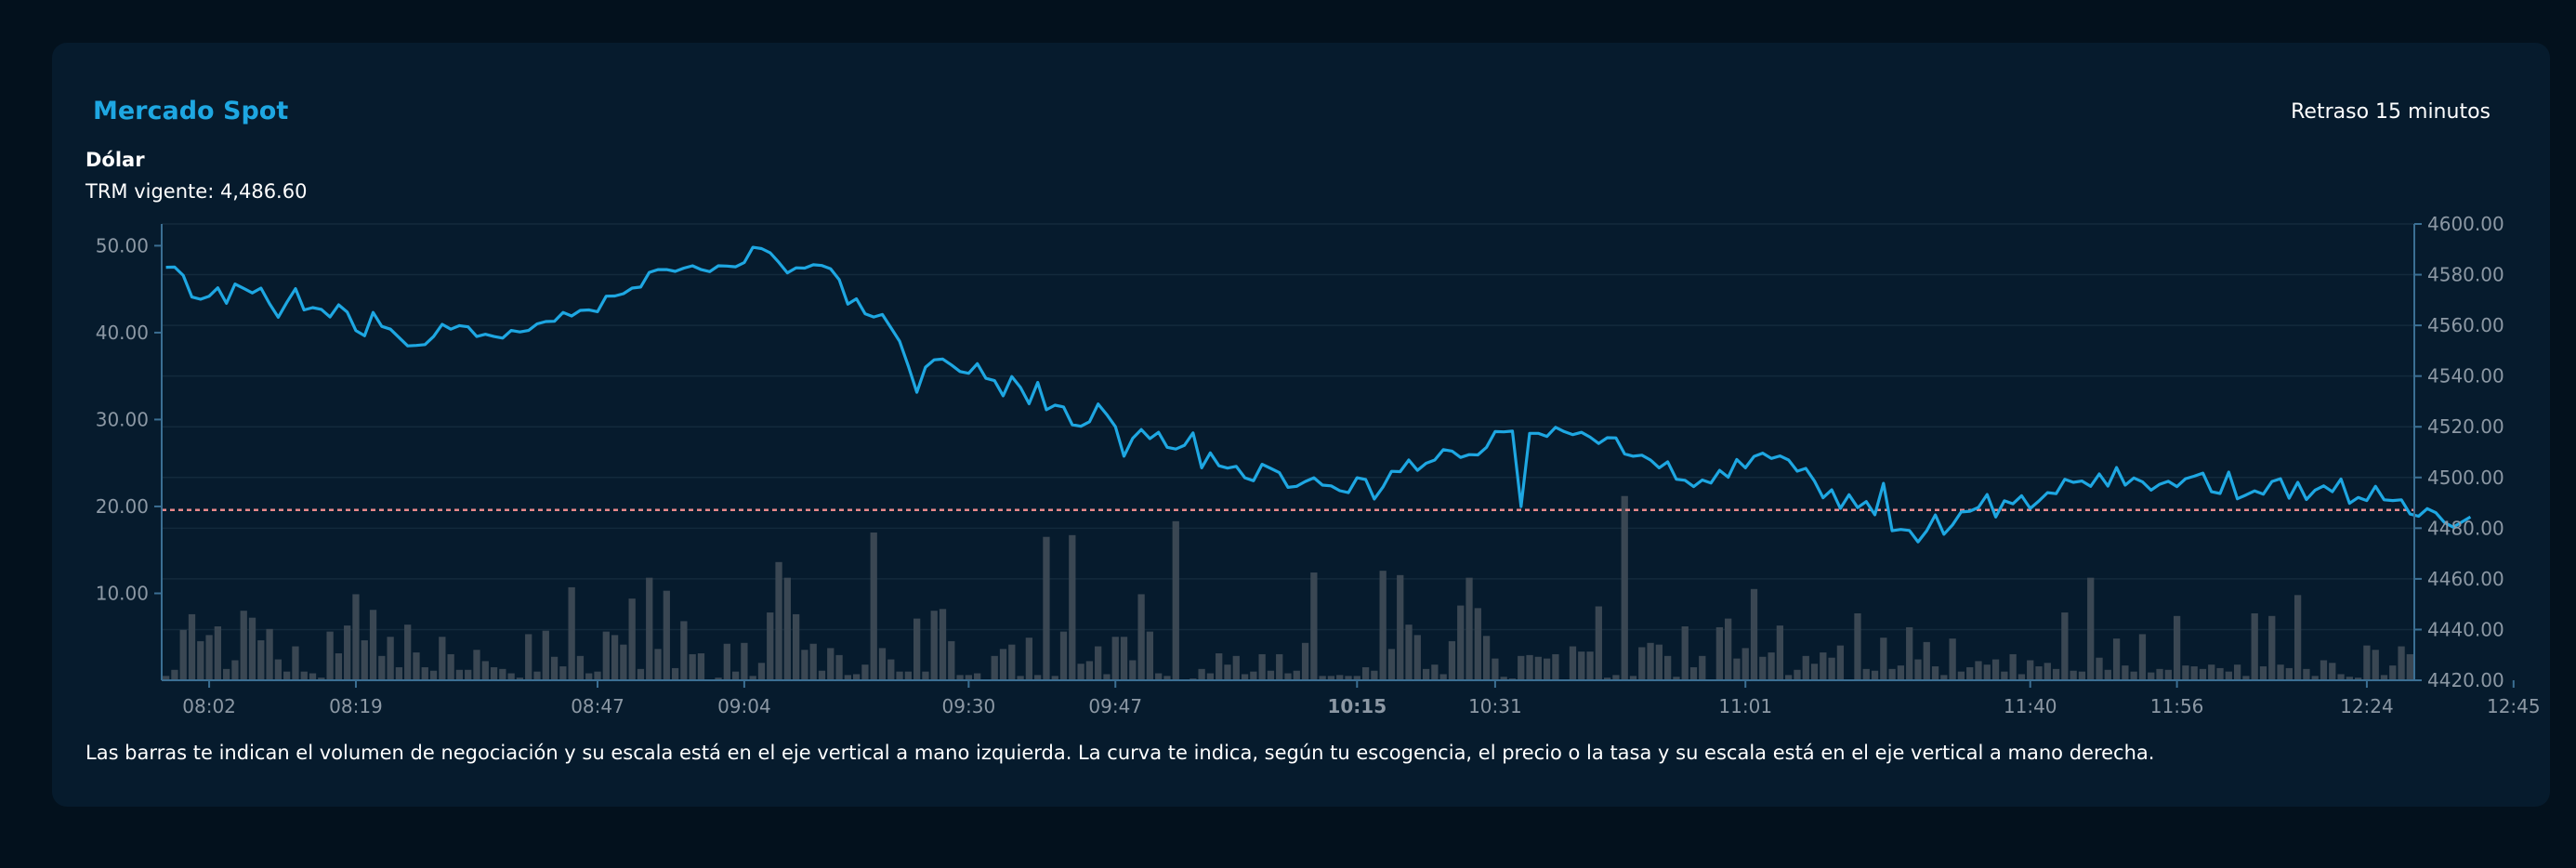 This screenshot has width=2576, height=868. Describe the element at coordinates (2465, 427) in the screenshot. I see `right-tick-label: 4520.00` at that location.